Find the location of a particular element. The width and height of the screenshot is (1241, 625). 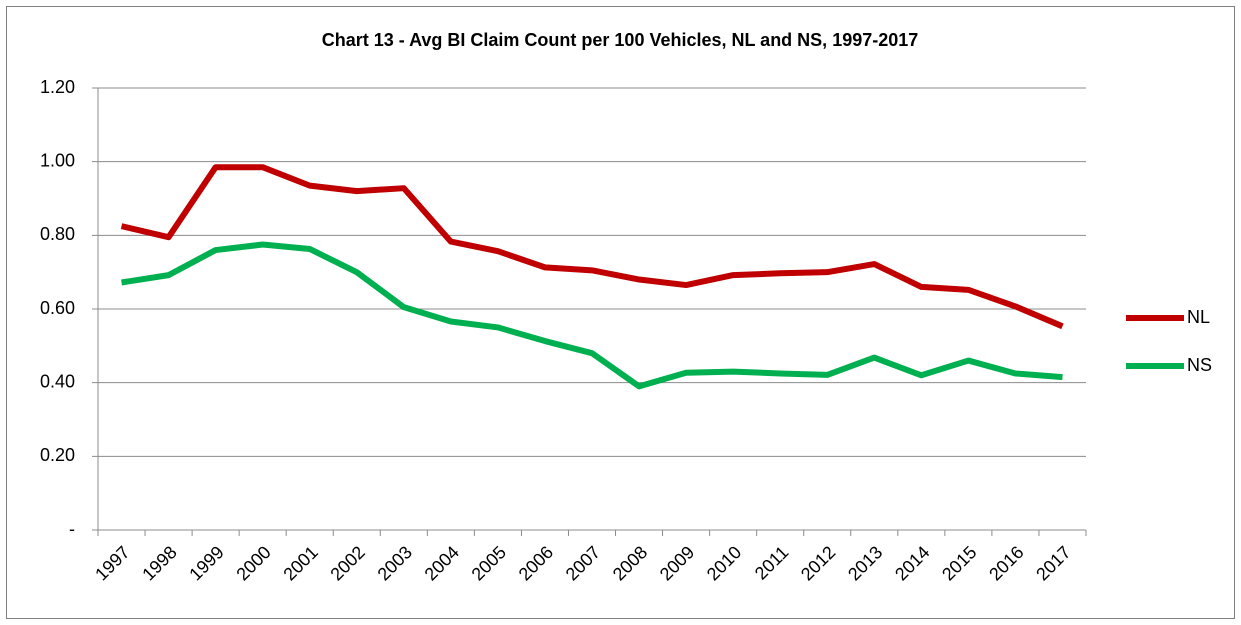

y-tick-label: 0.60 is located at coordinates (57, 308).